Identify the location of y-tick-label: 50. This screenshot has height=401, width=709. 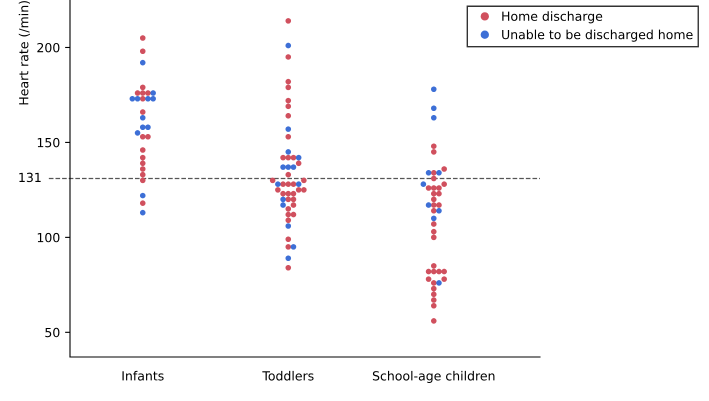
(52, 333).